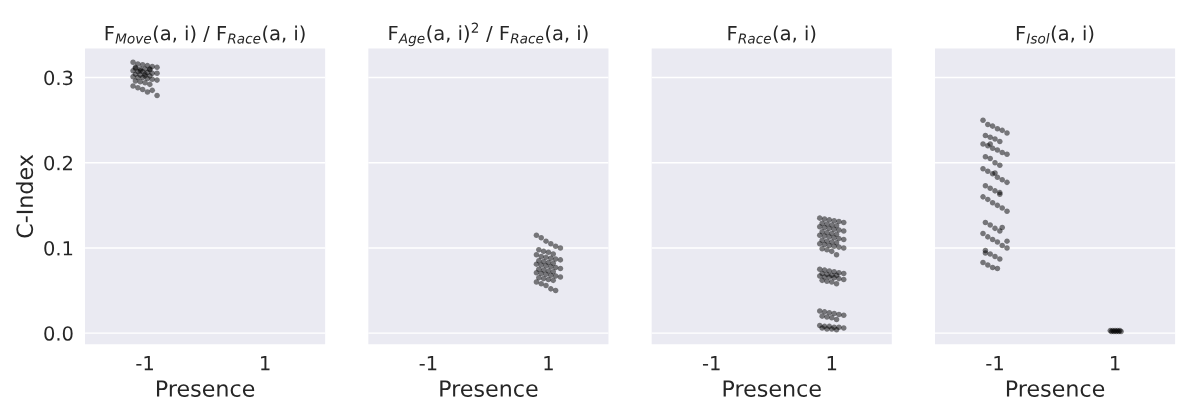 This screenshot has width=1181, height=405. Describe the element at coordinates (772, 34) in the screenshot. I see `chart-title: F$_{Race}$(a, i)` at that location.